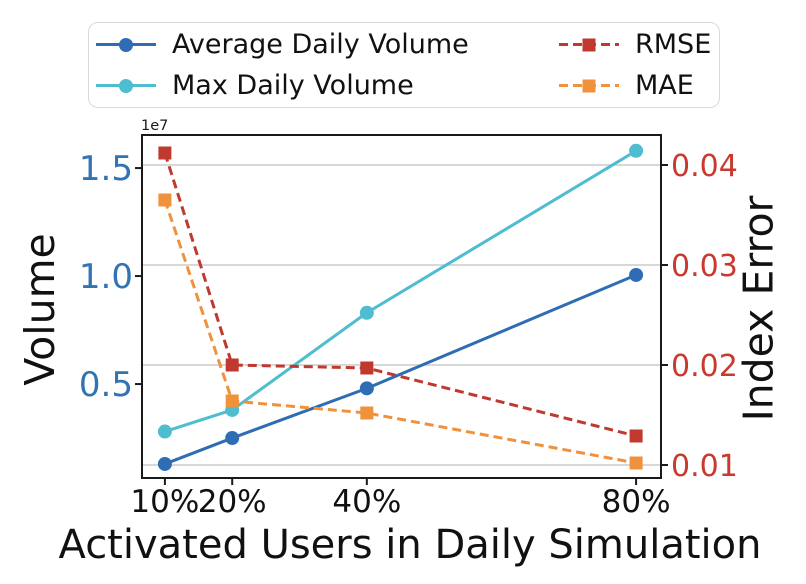 The width and height of the screenshot is (806, 584). What do you see at coordinates (704, 166) in the screenshot?
I see `right-tick-label: 0.04` at bounding box center [704, 166].